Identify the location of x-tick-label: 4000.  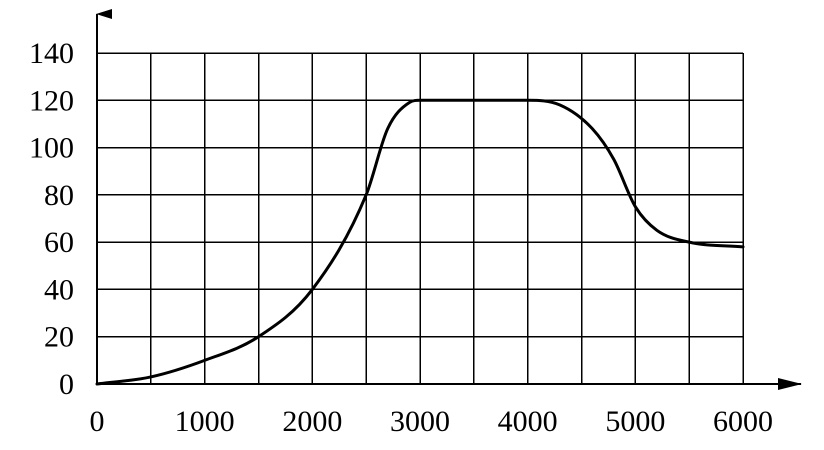
(528, 421).